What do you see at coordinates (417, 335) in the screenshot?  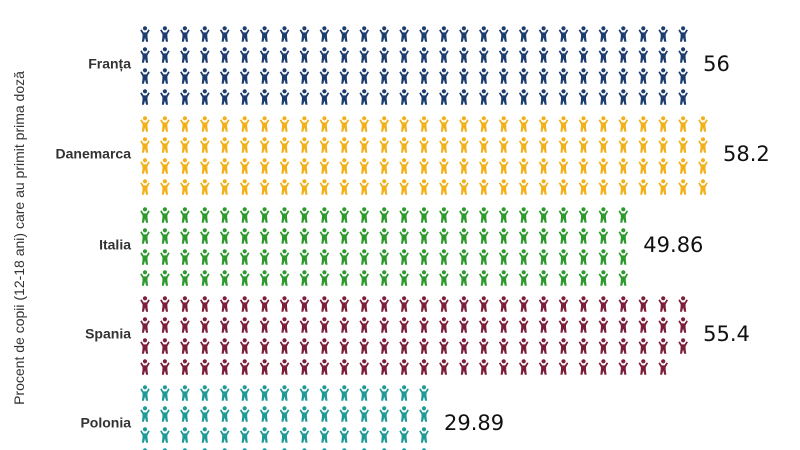 I see `row-spania: Spania 55.4` at bounding box center [417, 335].